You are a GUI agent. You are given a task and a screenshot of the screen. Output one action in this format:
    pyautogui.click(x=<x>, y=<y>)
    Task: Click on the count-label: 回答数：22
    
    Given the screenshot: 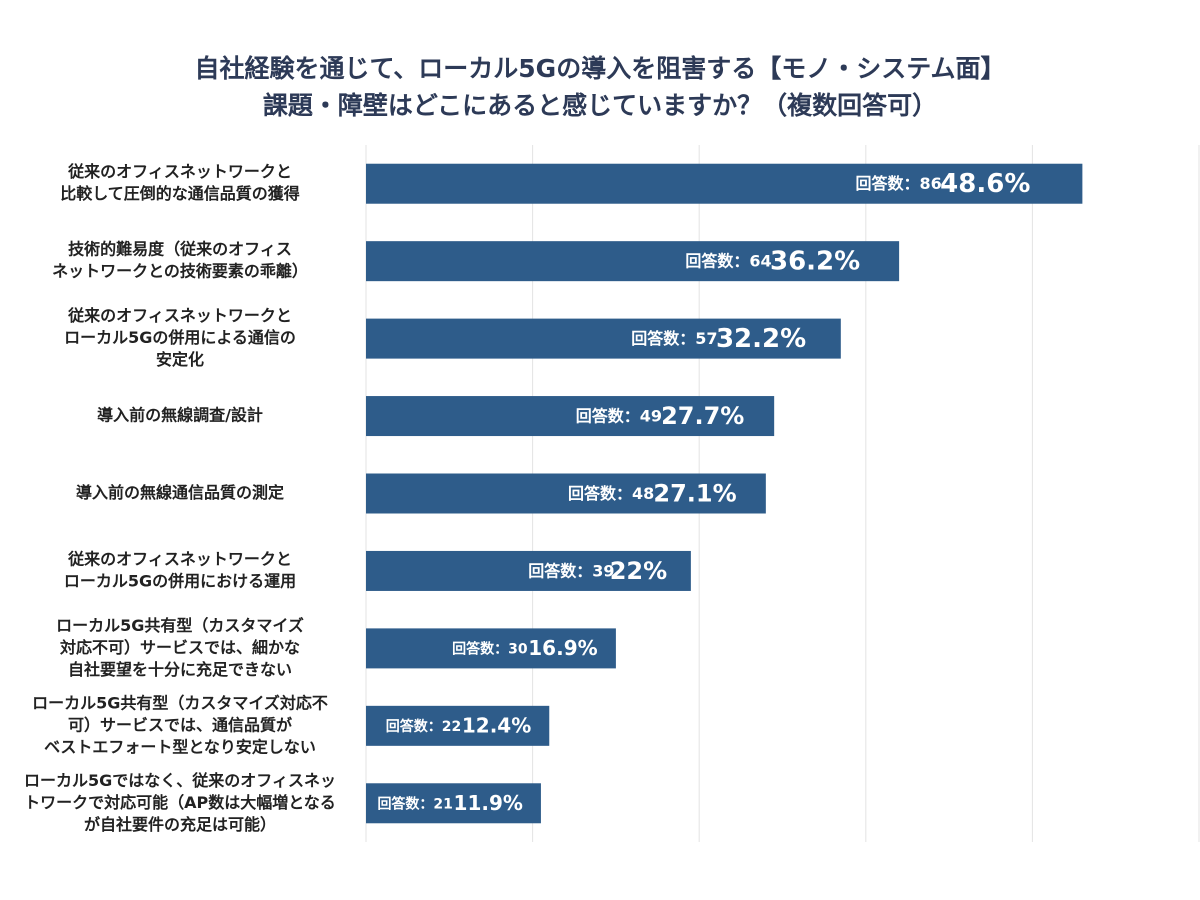 What is the action you would take?
    pyautogui.click(x=423, y=726)
    